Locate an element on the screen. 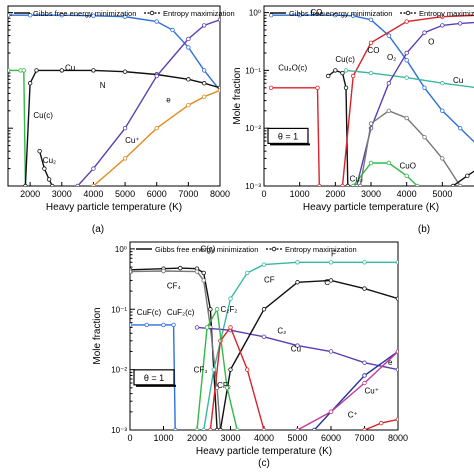 The height and width of the screenshot is (474, 474). y-tick-label: 10⁻¹ is located at coordinates (119, 309).